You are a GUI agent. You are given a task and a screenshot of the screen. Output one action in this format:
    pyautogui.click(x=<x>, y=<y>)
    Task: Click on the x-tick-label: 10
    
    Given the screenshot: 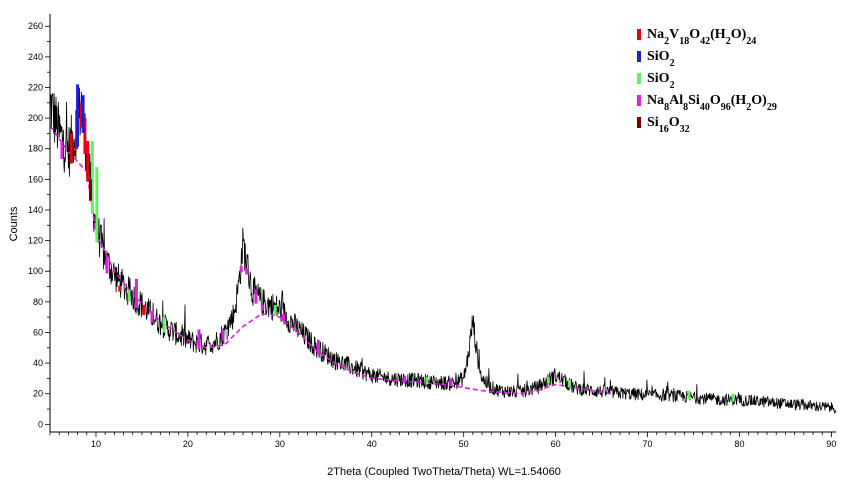 What is the action you would take?
    pyautogui.click(x=96, y=444)
    